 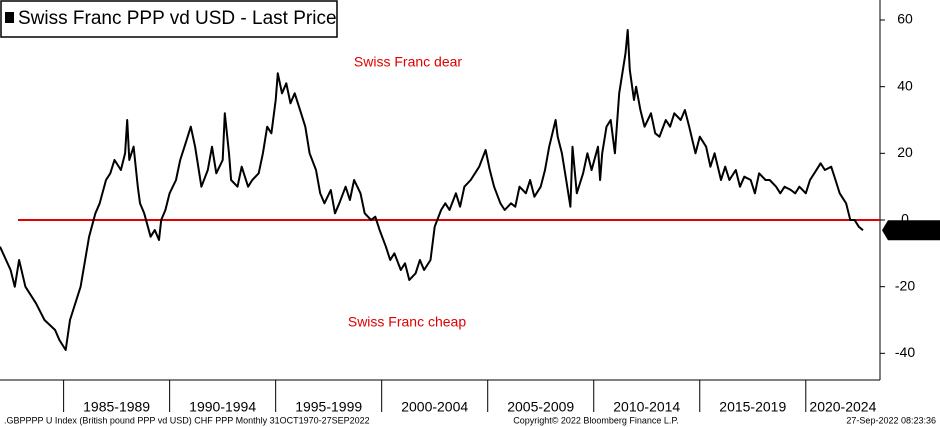 What do you see at coordinates (905, 152) in the screenshot?
I see `y-tick-label: 20` at bounding box center [905, 152].